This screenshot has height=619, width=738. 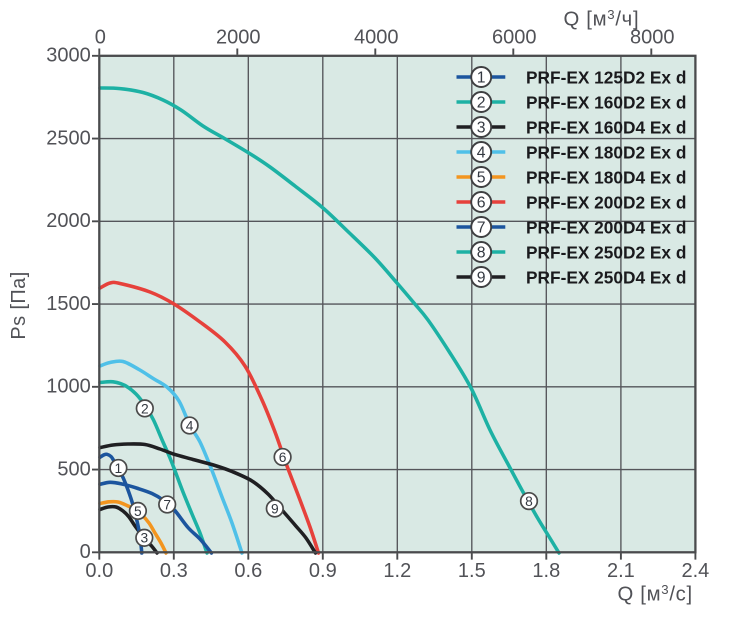 What do you see at coordinates (73, 469) in the screenshot?
I see `svg-text: 500` at bounding box center [73, 469].